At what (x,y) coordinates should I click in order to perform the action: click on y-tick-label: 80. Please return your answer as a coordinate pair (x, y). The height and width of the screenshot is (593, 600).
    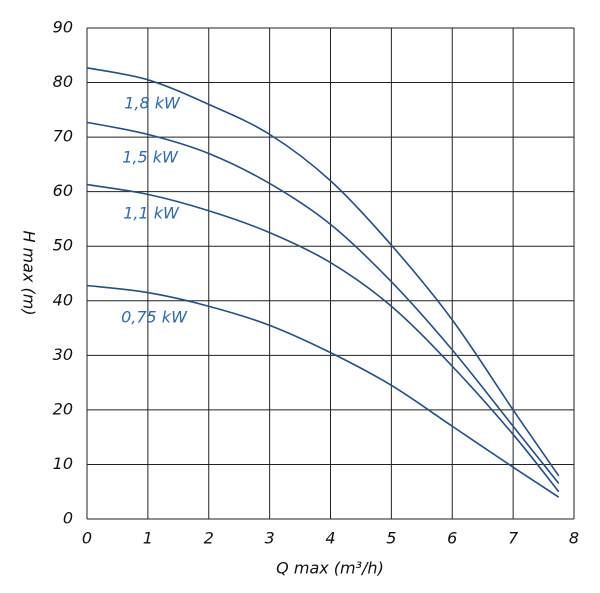
    Looking at the image, I should click on (63, 81).